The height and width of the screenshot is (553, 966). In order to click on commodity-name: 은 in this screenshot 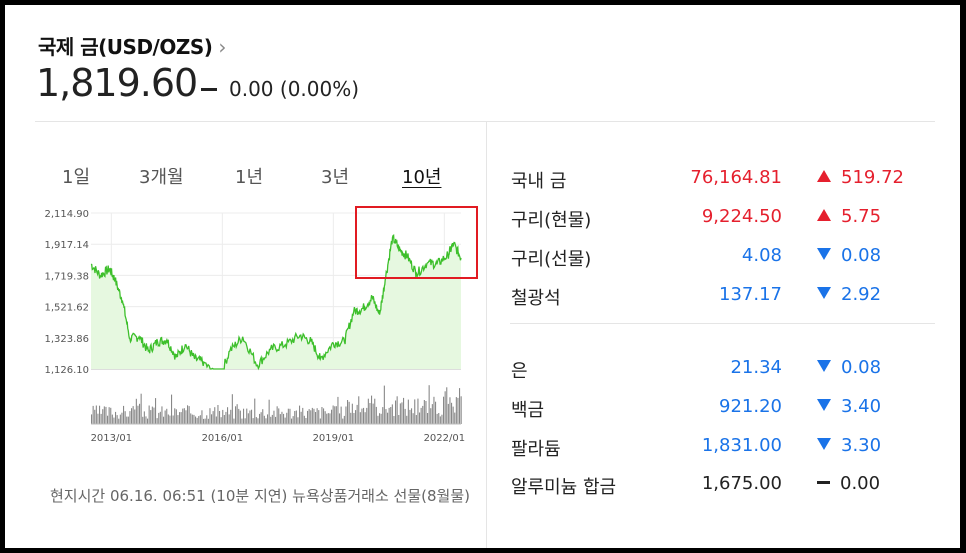, I will do `click(519, 371)`.